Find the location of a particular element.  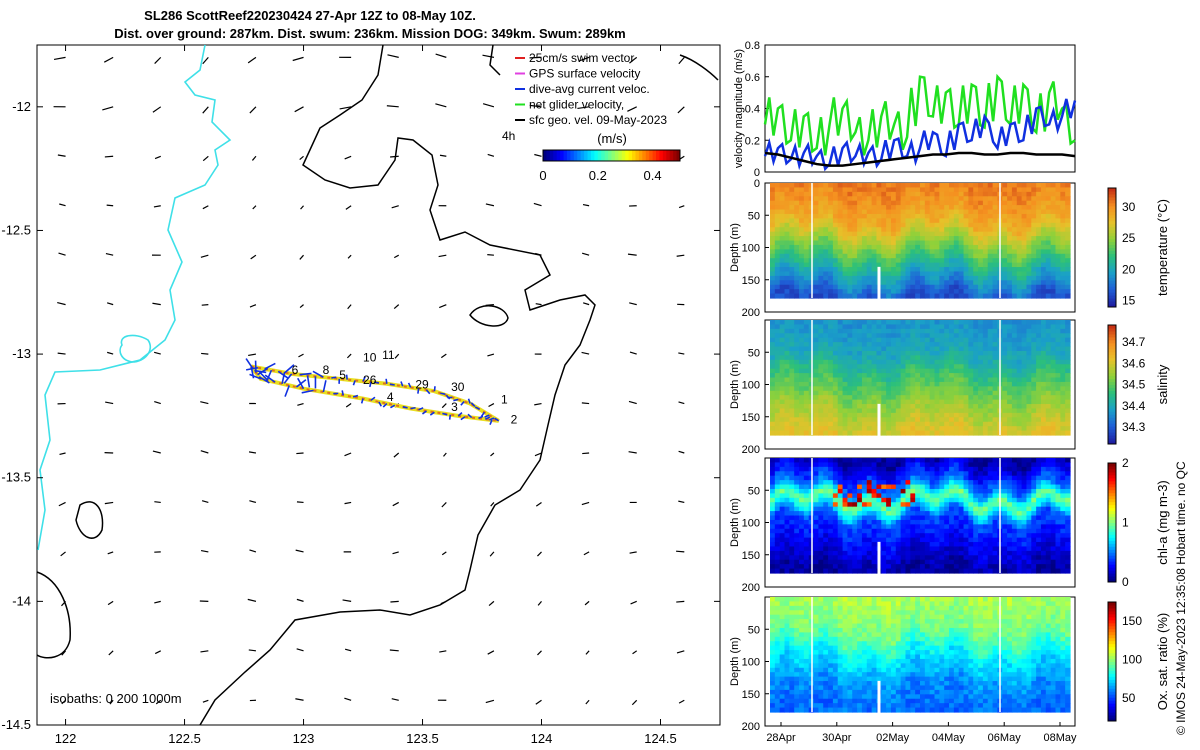

isobath-line is located at coordinates (604, 62).